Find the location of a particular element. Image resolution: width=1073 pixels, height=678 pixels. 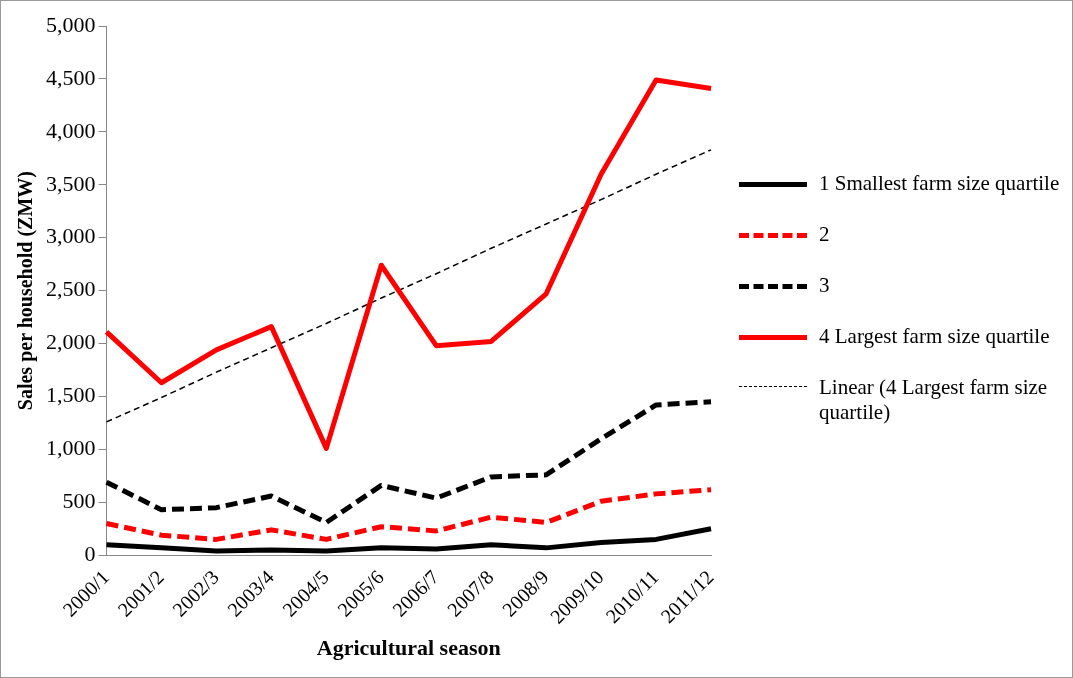

legend-label: 1 Smallest farm size quartile is located at coordinates (939, 183).